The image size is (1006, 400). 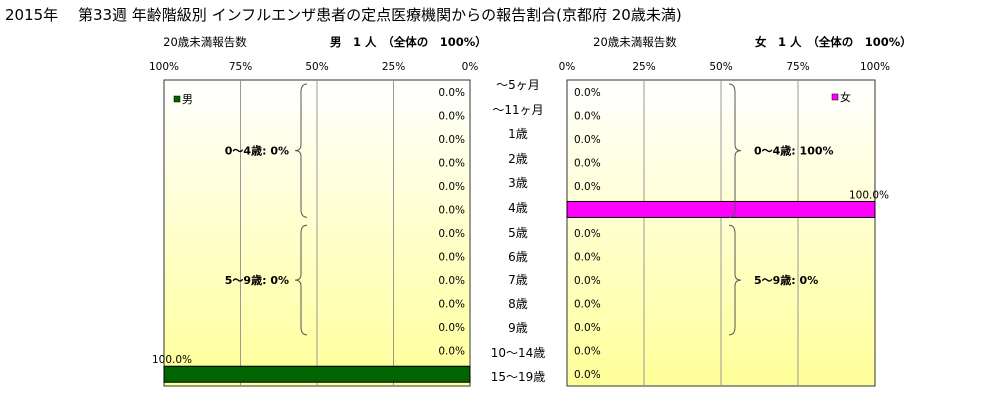 I want to click on female-legend-label: 女, so click(x=845, y=97).